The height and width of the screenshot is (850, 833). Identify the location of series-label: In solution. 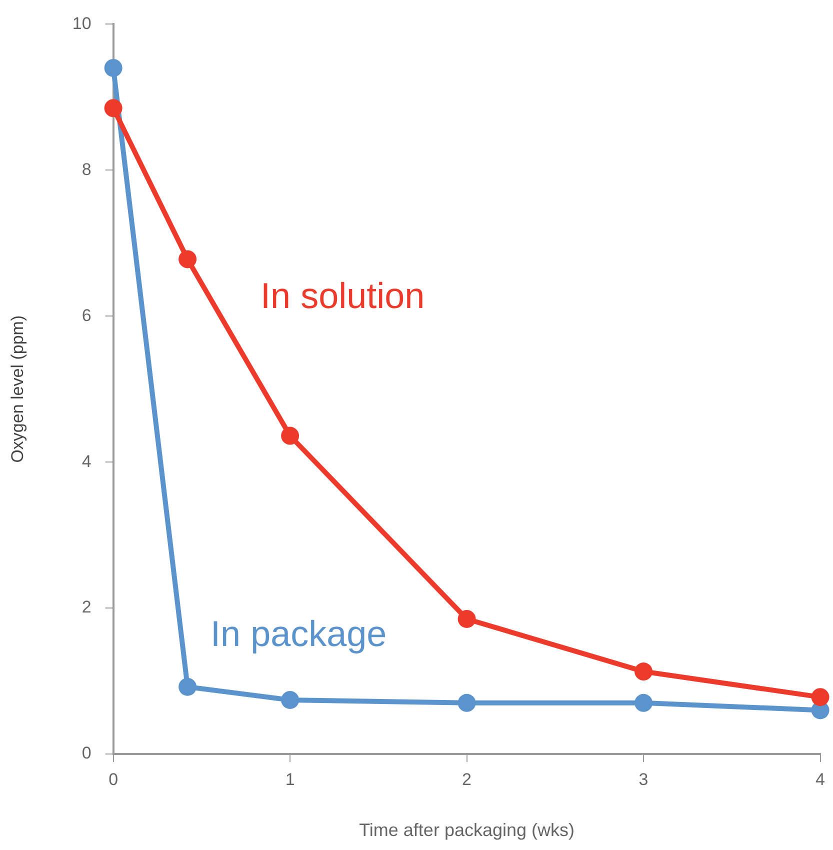
(342, 295).